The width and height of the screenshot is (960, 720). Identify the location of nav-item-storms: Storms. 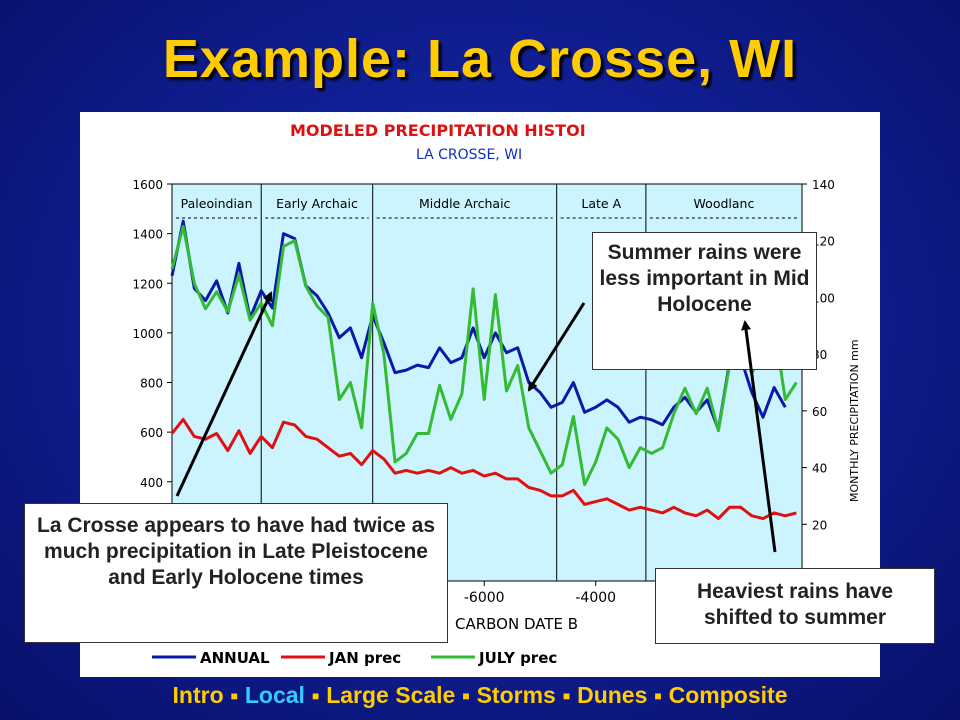
(516, 695).